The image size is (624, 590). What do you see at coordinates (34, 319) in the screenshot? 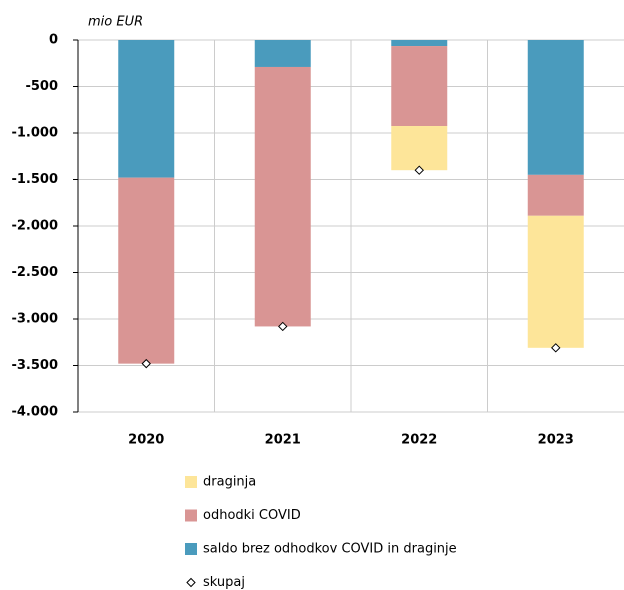
I see `y-tick-label: -3.000` at bounding box center [34, 319].